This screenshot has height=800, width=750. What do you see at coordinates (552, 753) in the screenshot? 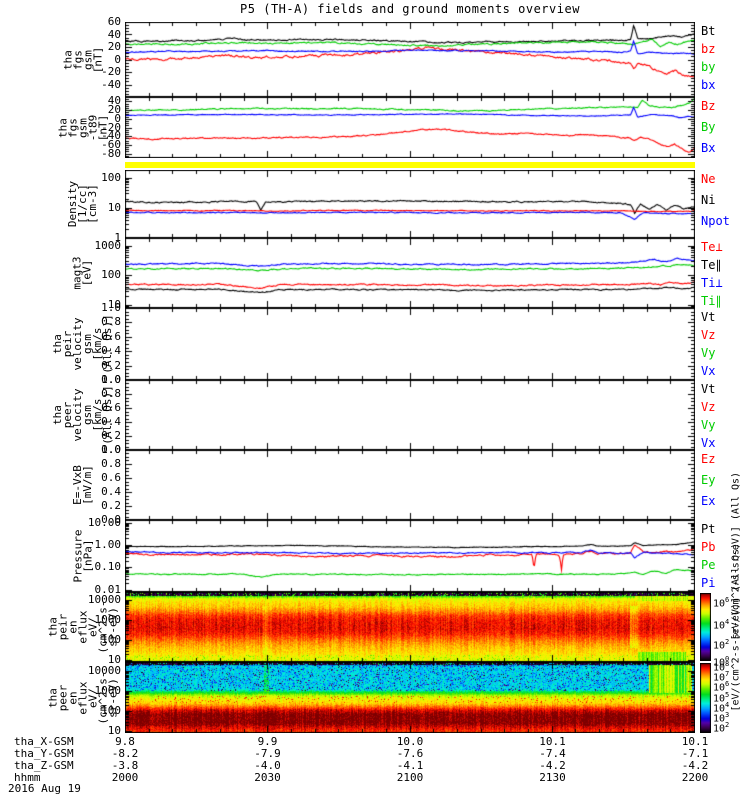
I see `xaxis-value: -7.4` at bounding box center [552, 753].